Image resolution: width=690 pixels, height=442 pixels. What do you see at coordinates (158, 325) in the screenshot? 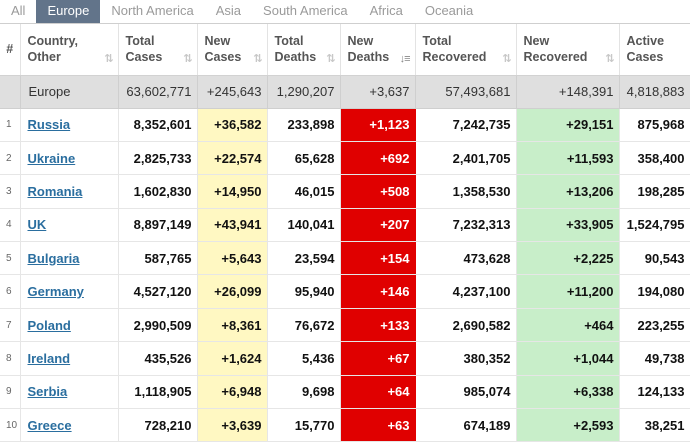
I see `total-cases-cell: 2,990,509` at bounding box center [158, 325].